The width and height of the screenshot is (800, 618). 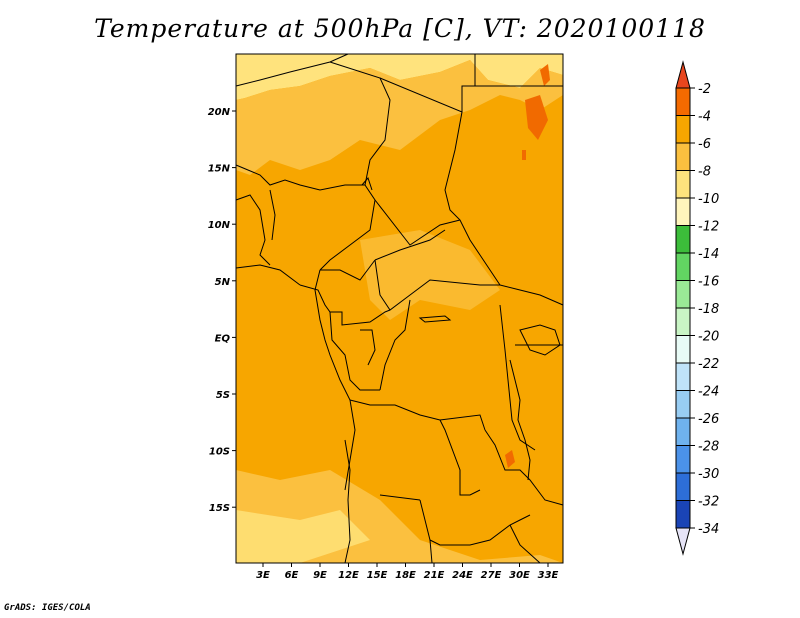 What do you see at coordinates (219, 452) in the screenshot?
I see `lat-tick-label: 10S` at bounding box center [219, 452].